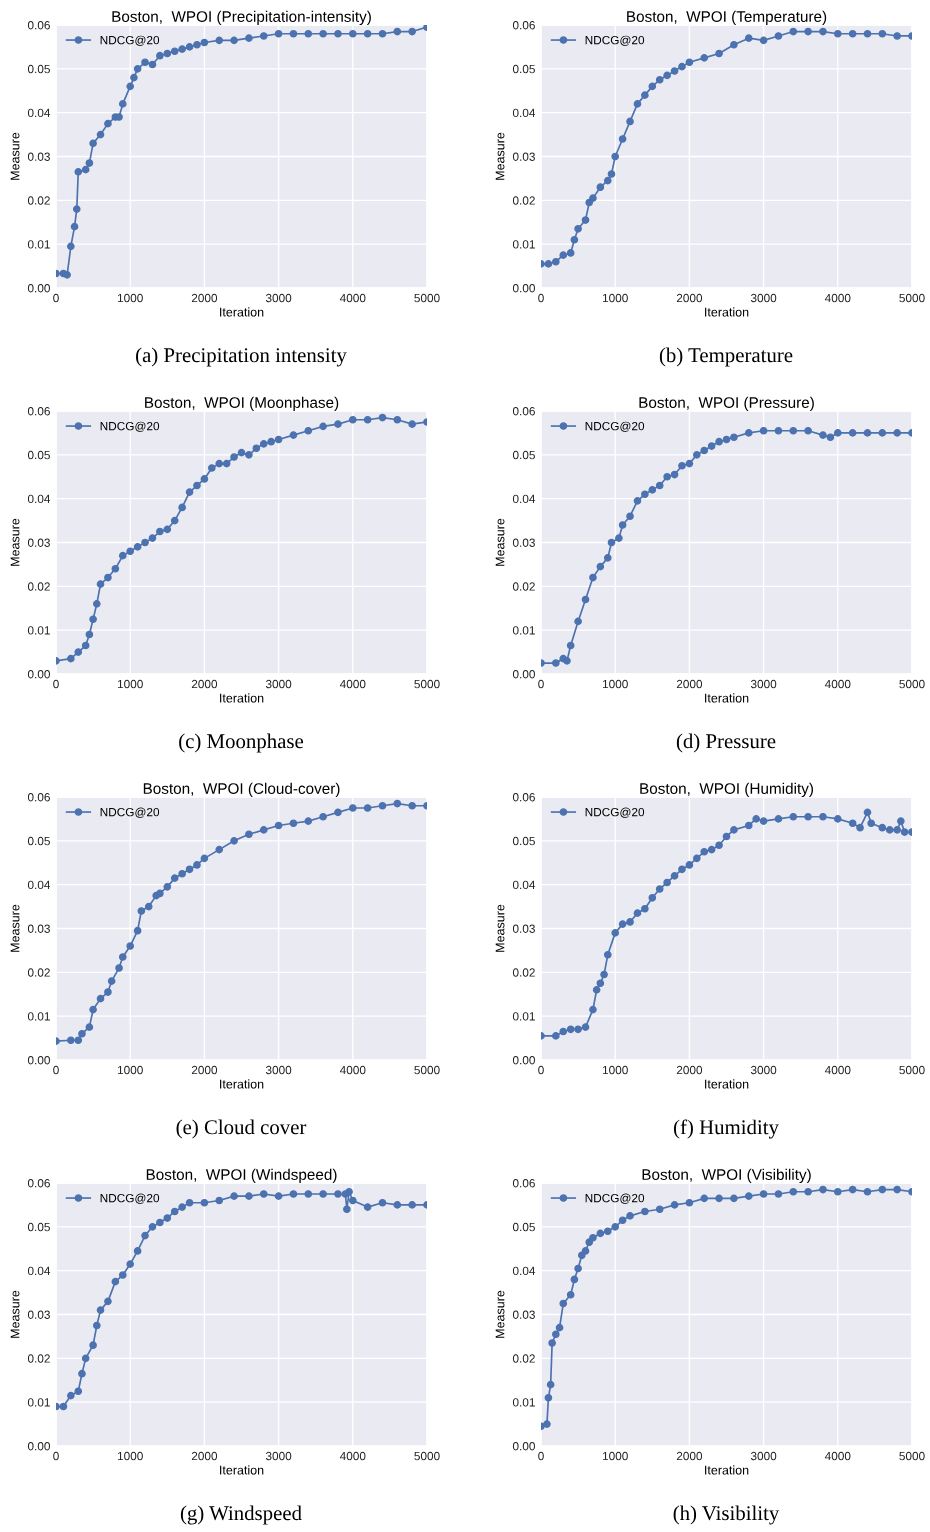 This screenshot has width=930, height=1532. I want to click on text: (a) Precipitation intensity, so click(241, 357).